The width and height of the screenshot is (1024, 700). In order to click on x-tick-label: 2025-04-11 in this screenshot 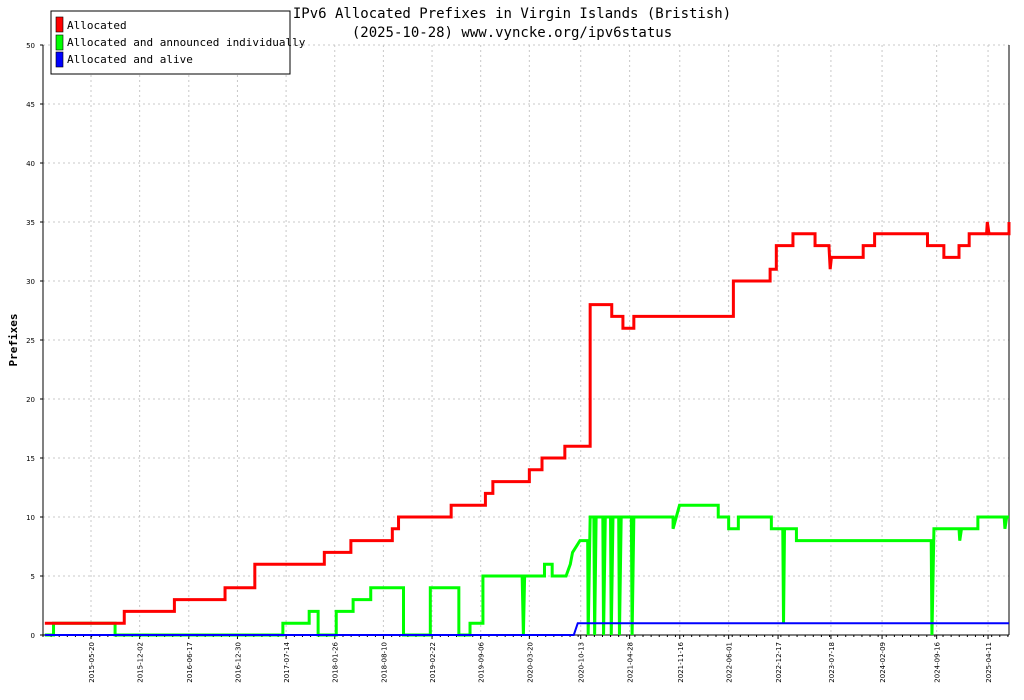, I will do `click(989, 662)`.